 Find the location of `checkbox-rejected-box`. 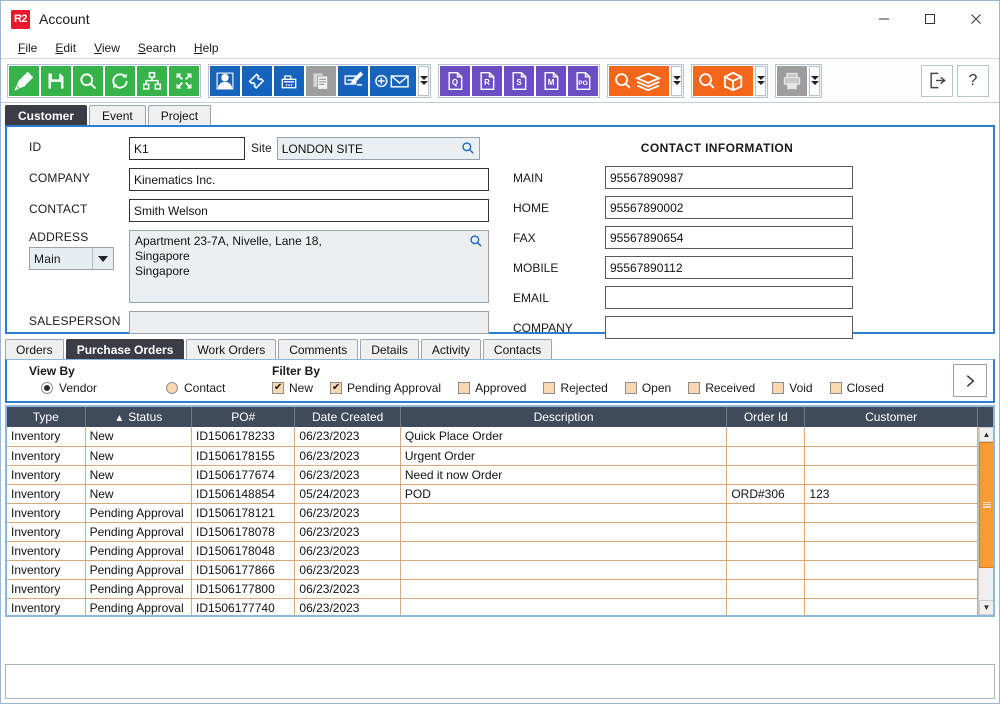

checkbox-rejected-box is located at coordinates (549, 388).